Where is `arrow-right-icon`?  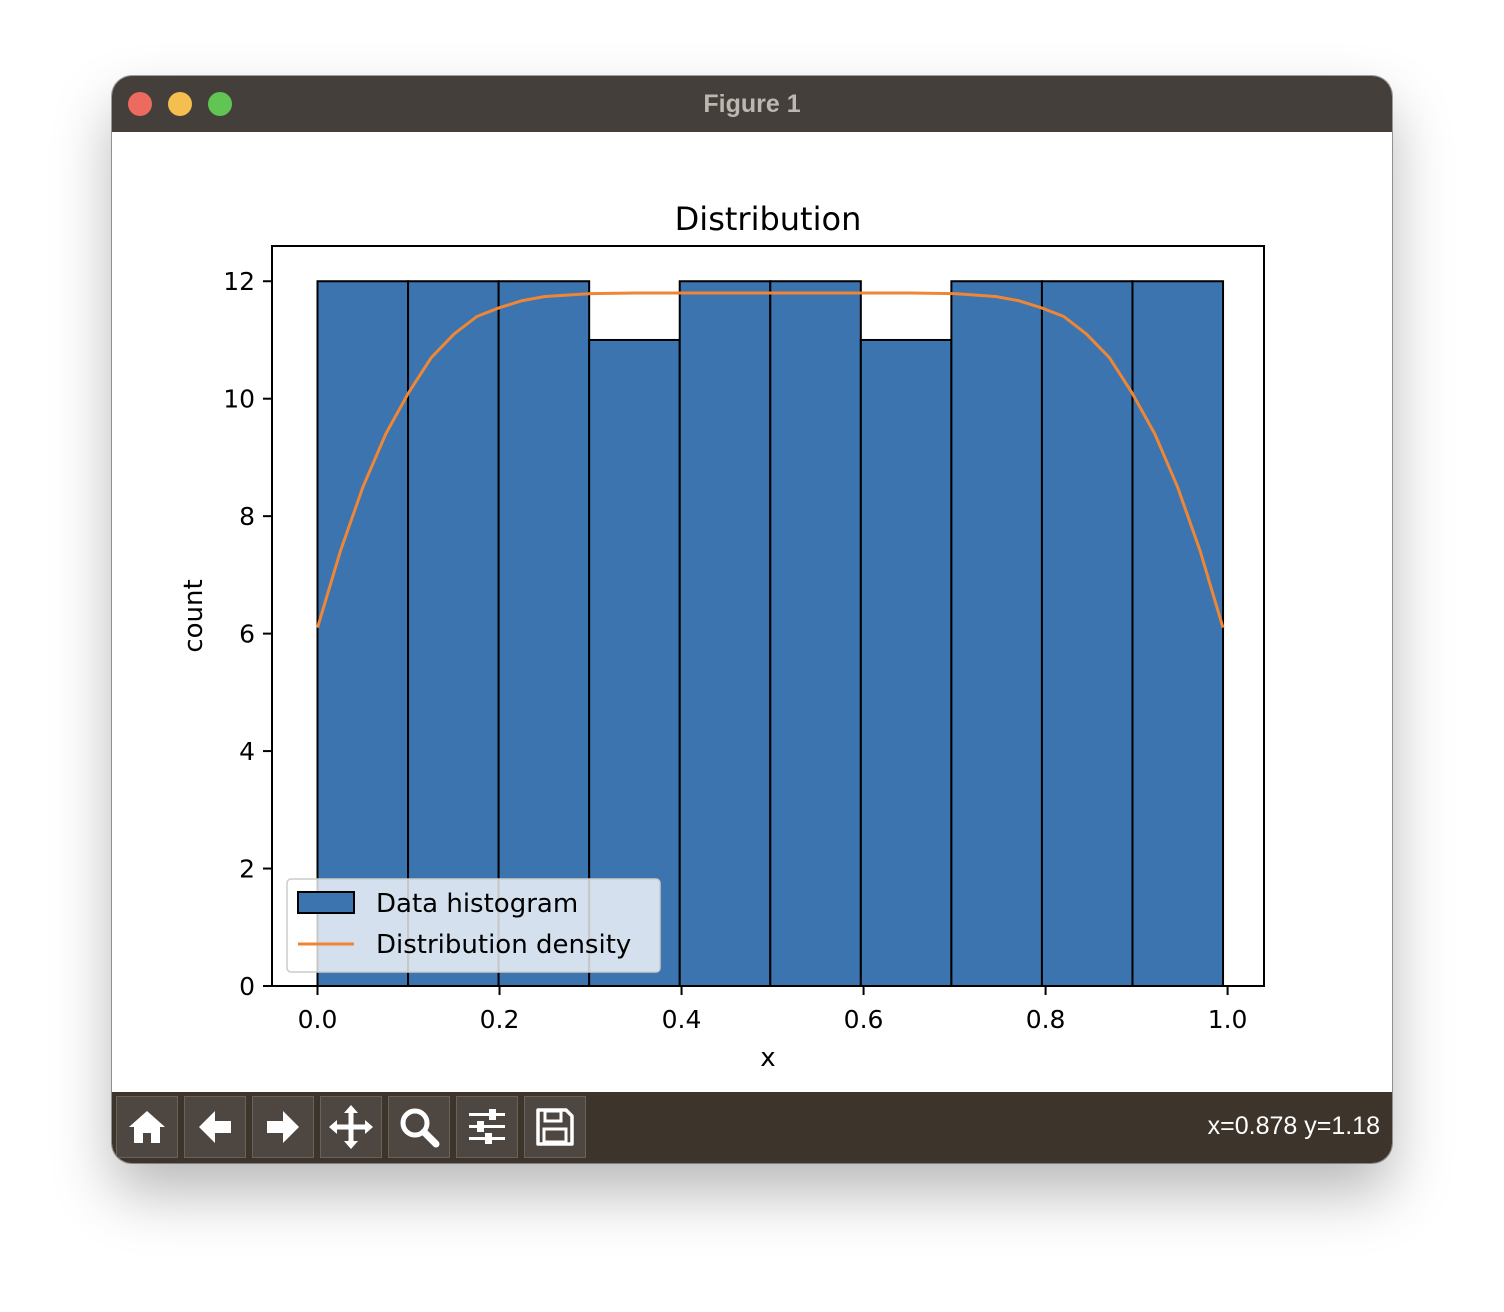 arrow-right-icon is located at coordinates (283, 1127).